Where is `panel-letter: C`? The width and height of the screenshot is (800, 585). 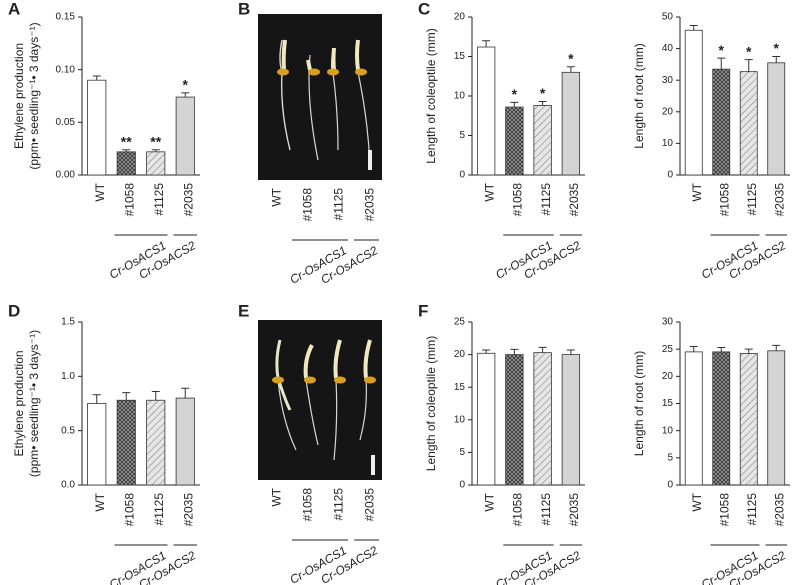 panel-letter: C is located at coordinates (424, 9).